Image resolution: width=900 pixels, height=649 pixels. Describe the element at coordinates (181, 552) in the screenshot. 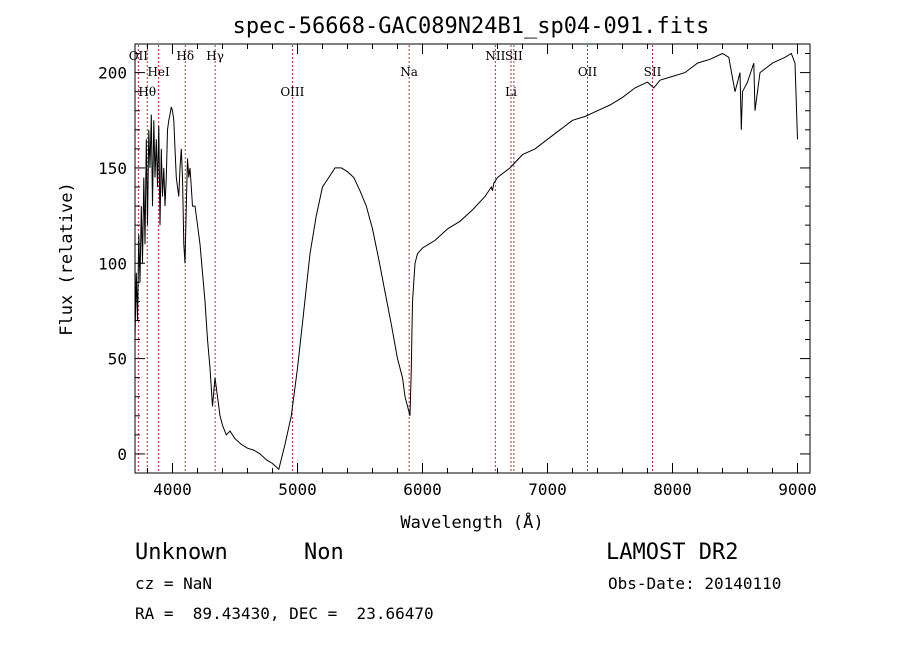

I see `object-class: Unknown` at that location.